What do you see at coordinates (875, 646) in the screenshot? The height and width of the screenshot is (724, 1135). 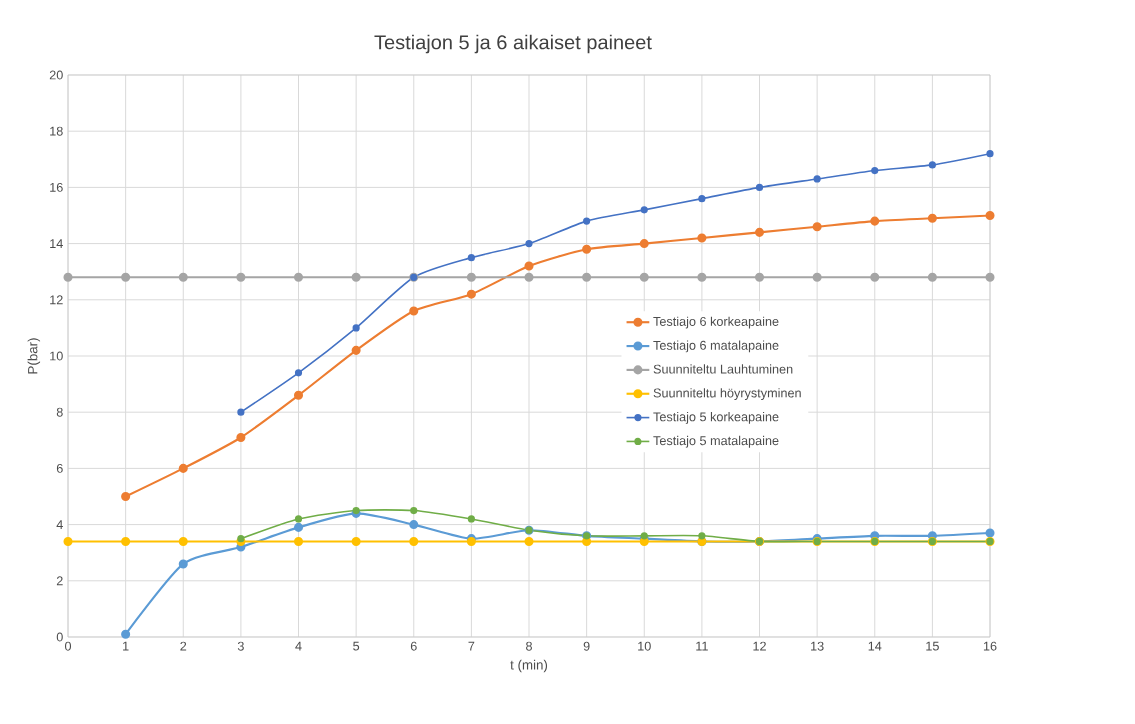 I see `x-tick-label: 14` at bounding box center [875, 646].